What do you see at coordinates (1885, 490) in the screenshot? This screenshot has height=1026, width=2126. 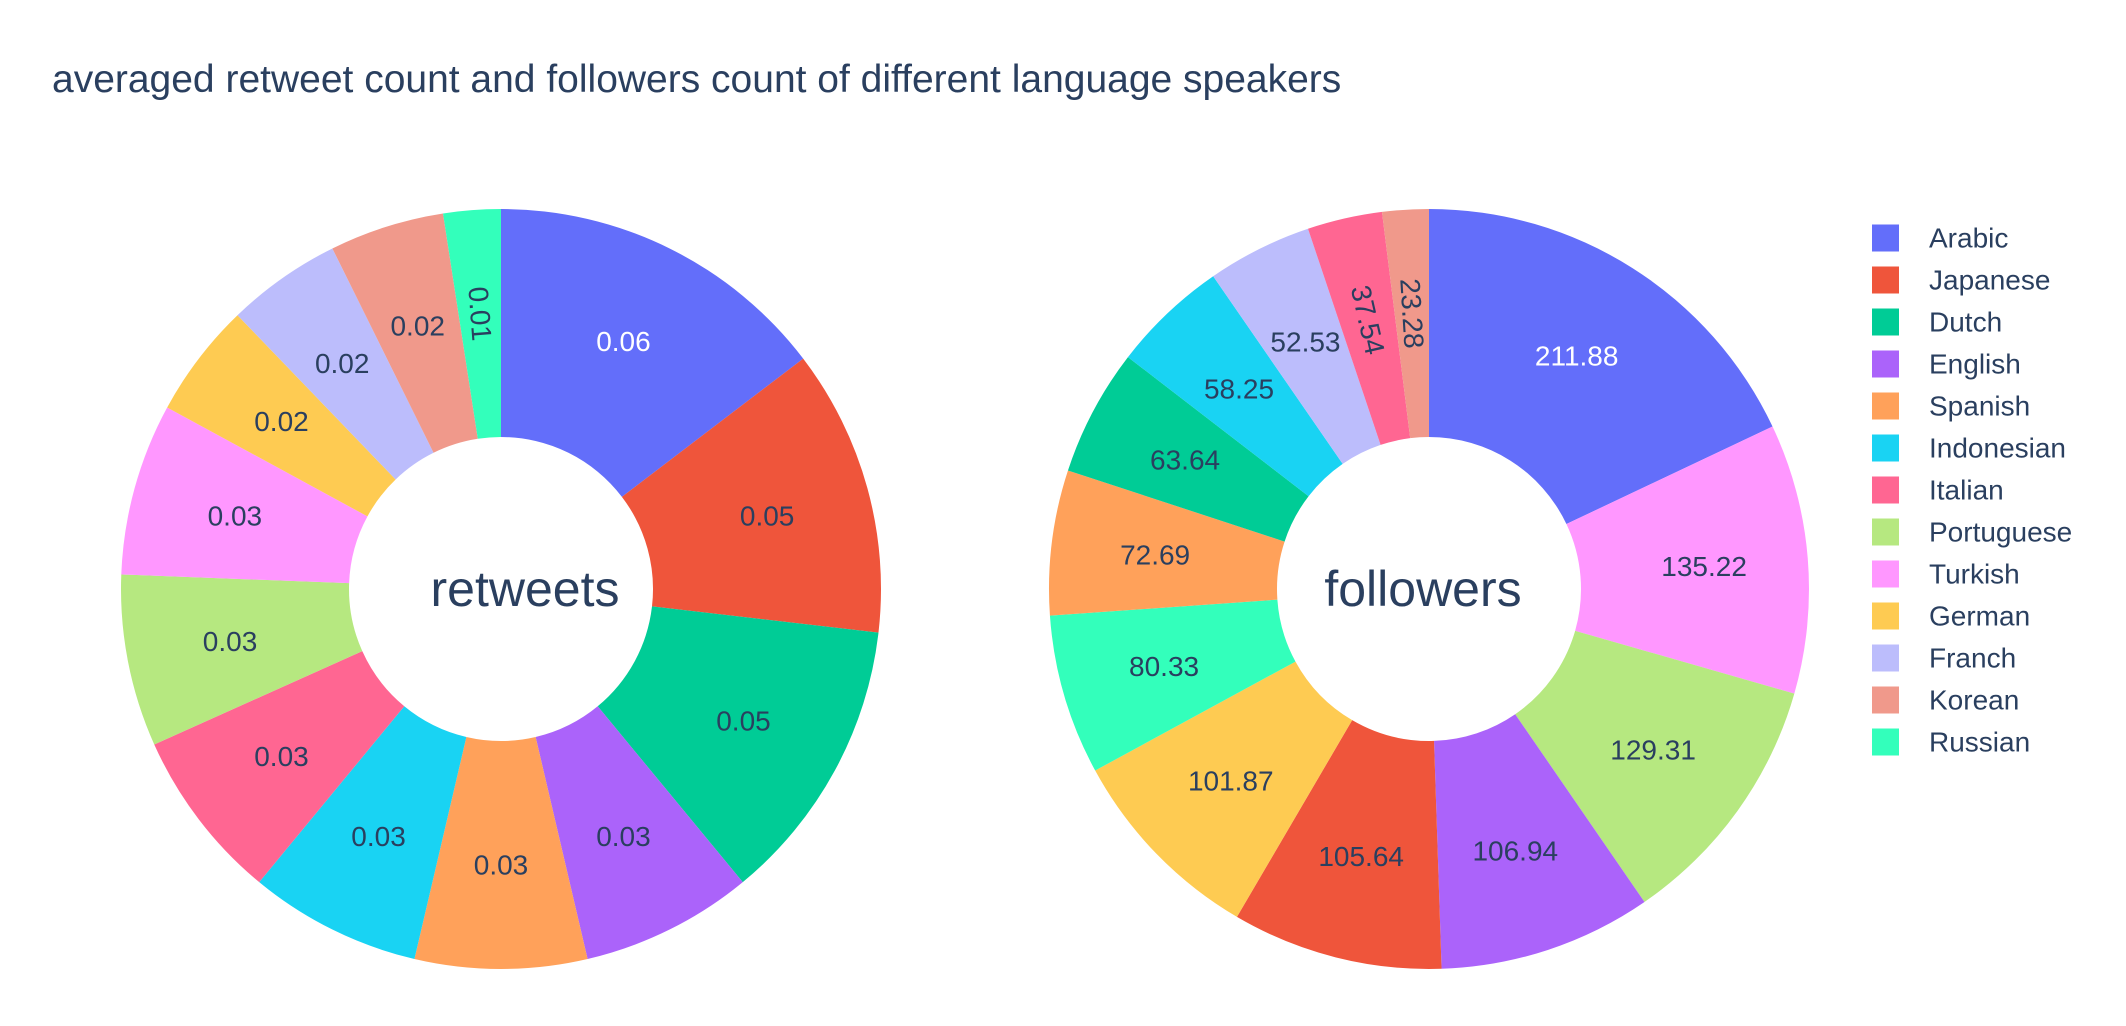 I see `legend-swatch-italian` at bounding box center [1885, 490].